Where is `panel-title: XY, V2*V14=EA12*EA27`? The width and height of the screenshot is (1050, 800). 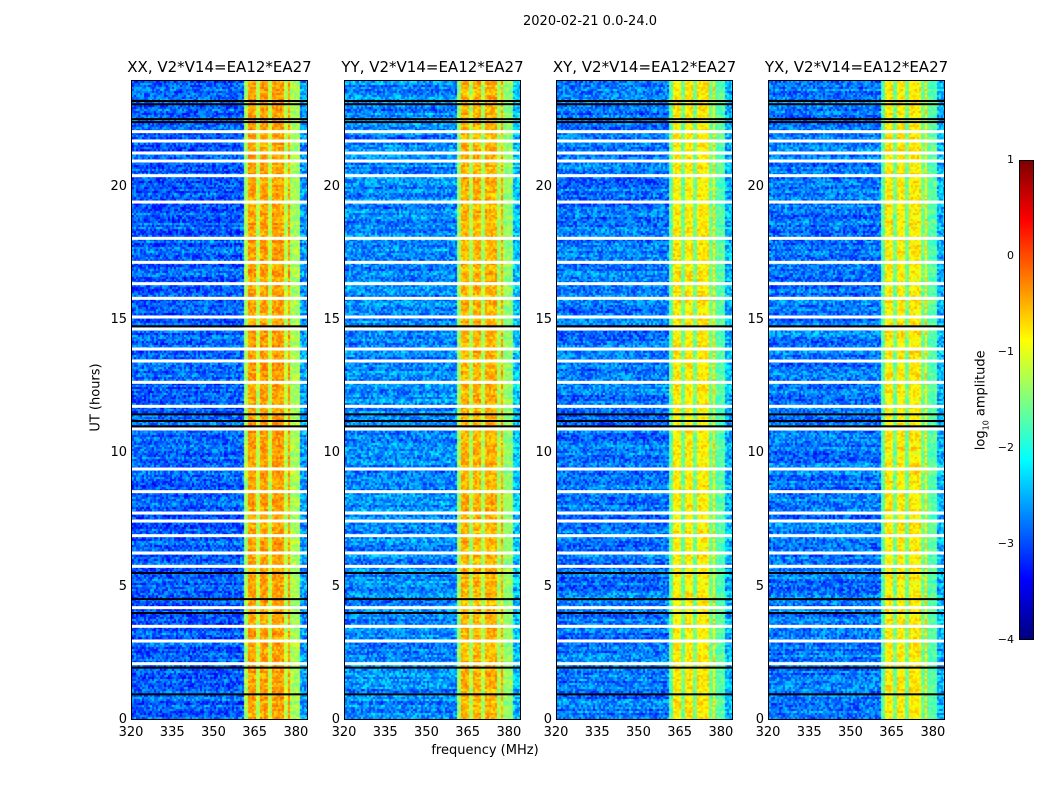 panel-title: XY, V2*V14=EA12*EA27 is located at coordinates (644, 67).